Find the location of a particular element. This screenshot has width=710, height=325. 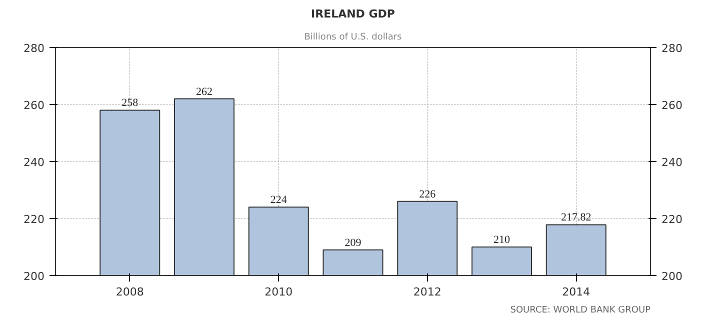

y2-tick-label: 200 is located at coordinates (672, 276).